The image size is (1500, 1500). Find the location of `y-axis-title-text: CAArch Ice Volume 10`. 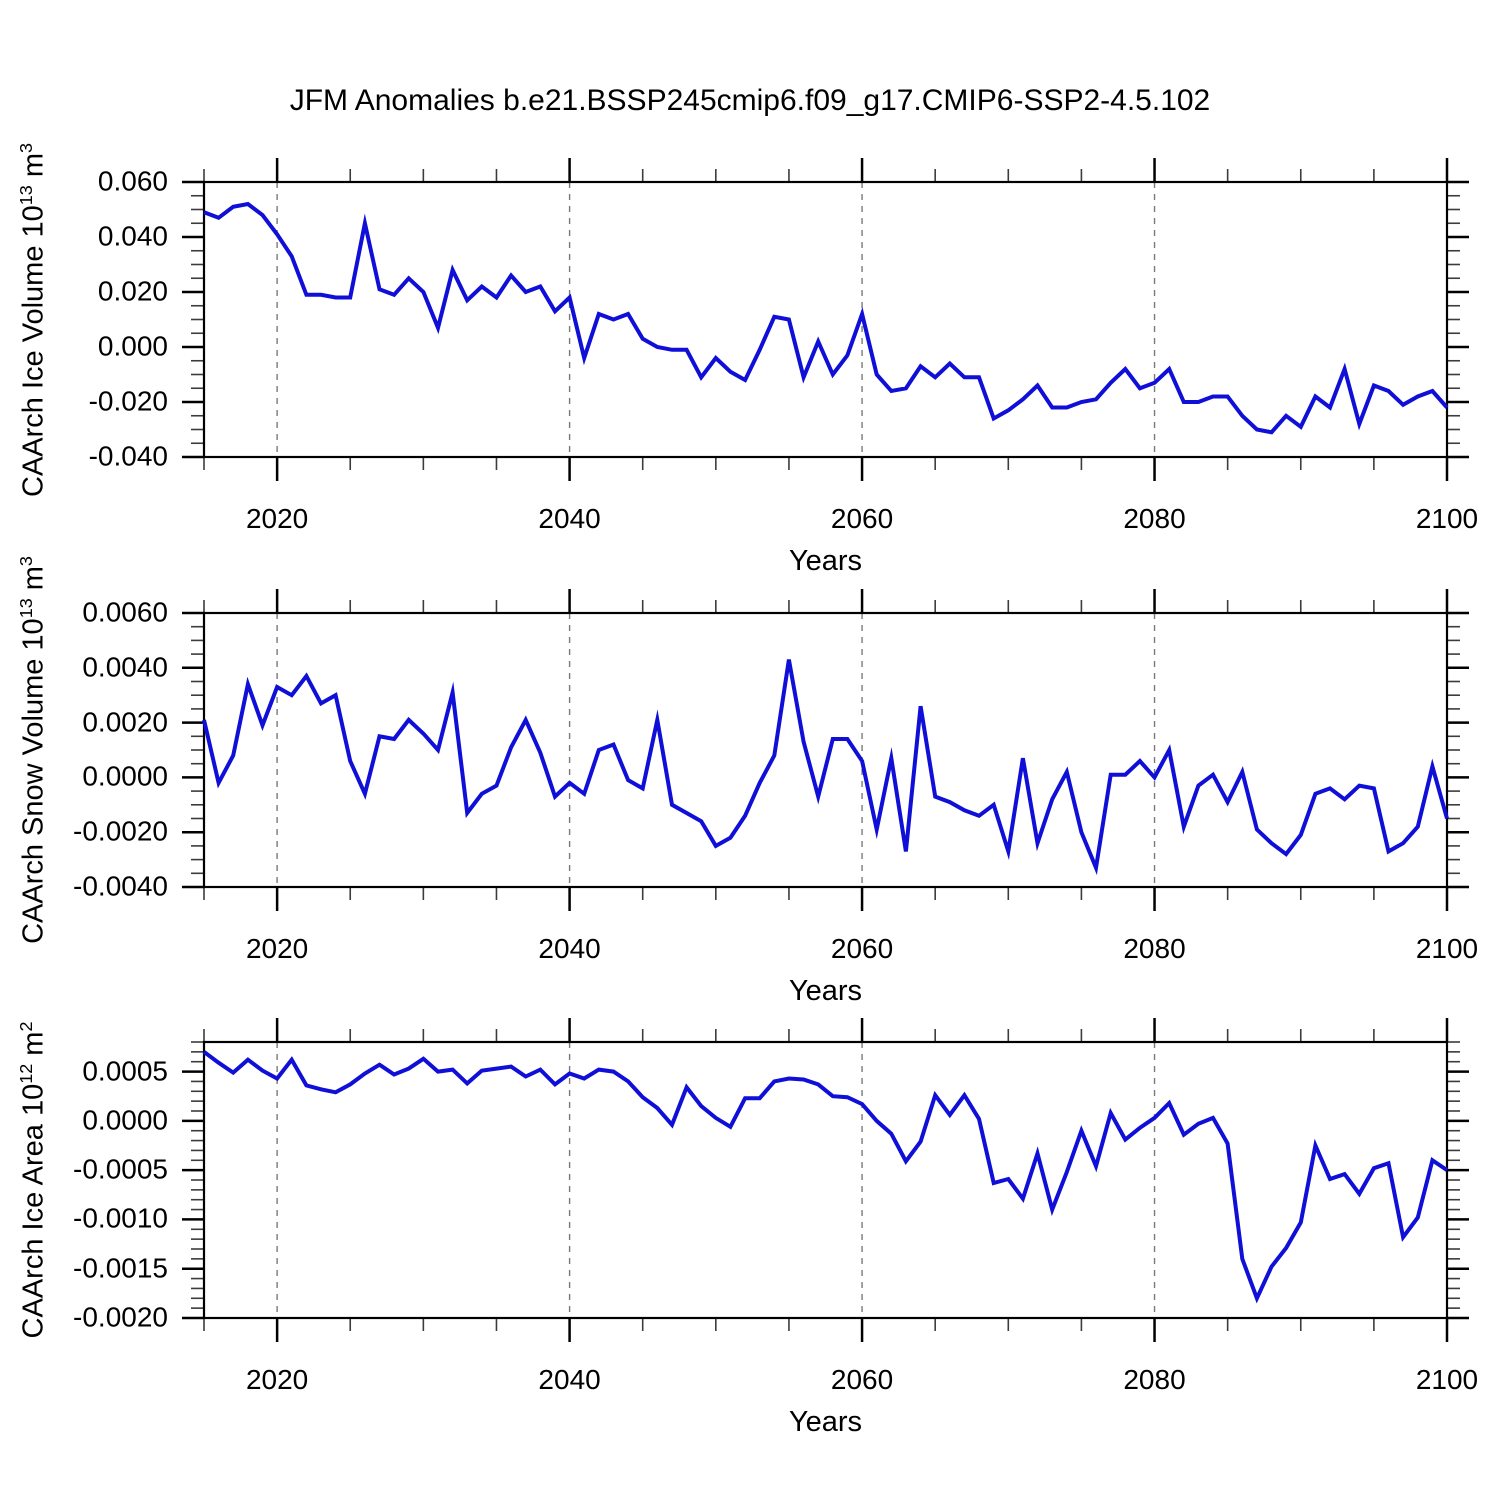

y-axis-title-text: CAArch Ice Volume 10 is located at coordinates (33, 350).